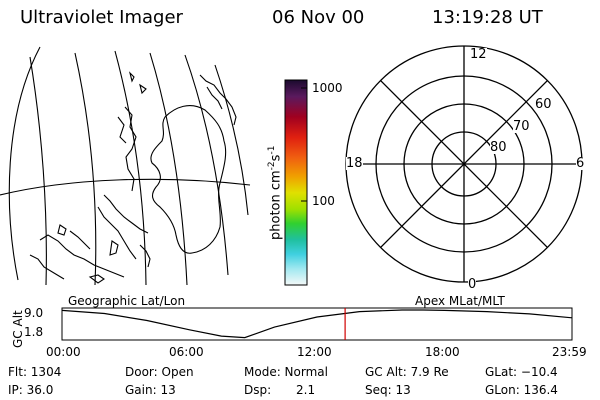 The height and width of the screenshot is (400, 600). Describe the element at coordinates (34, 332) in the screenshot. I see `orbit-ytick-bottom: 1.8` at that location.